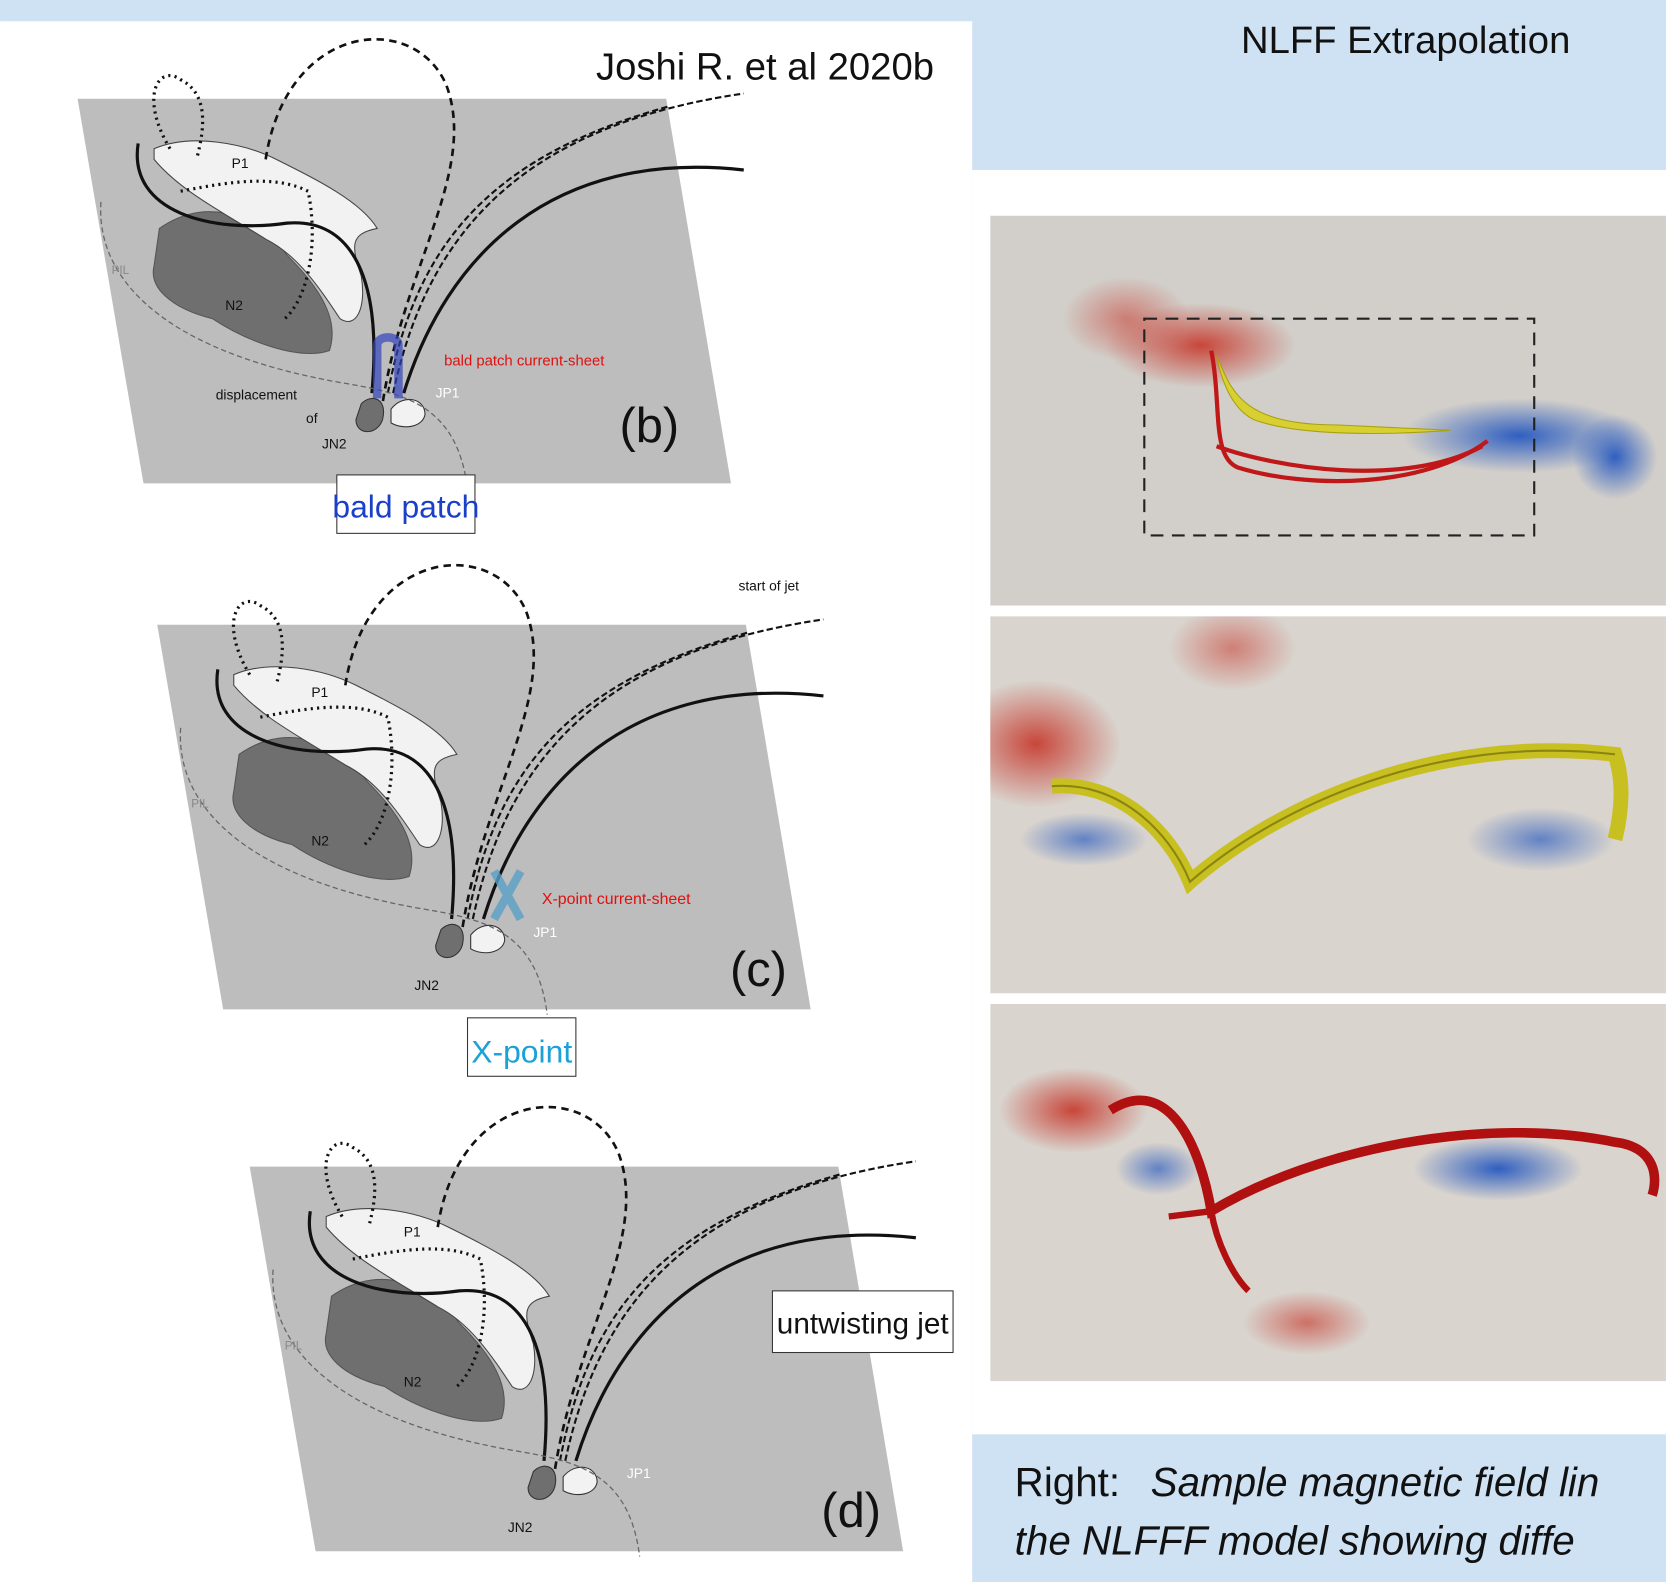 This screenshot has width=1666, height=1582. Describe the element at coordinates (758, 970) in the screenshot. I see `panel-label: (c)` at that location.